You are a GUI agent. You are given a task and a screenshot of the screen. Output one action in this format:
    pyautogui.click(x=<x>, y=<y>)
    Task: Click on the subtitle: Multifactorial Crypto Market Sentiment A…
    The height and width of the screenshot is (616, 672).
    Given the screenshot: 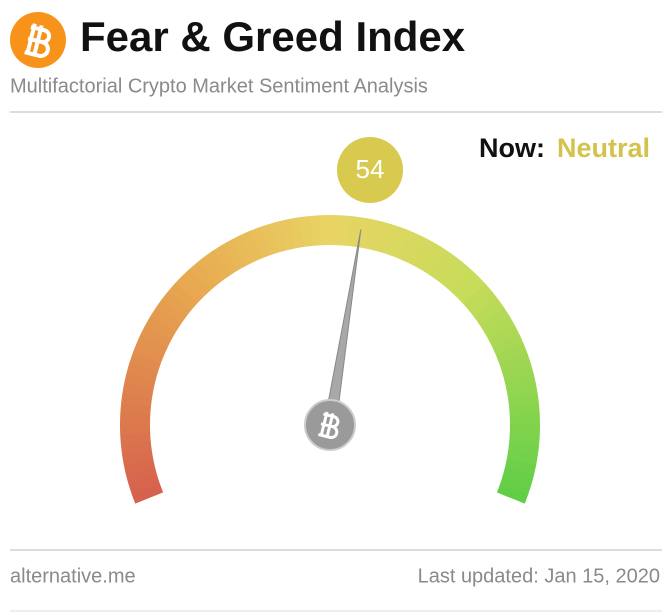 What is the action you would take?
    pyautogui.click(x=219, y=86)
    